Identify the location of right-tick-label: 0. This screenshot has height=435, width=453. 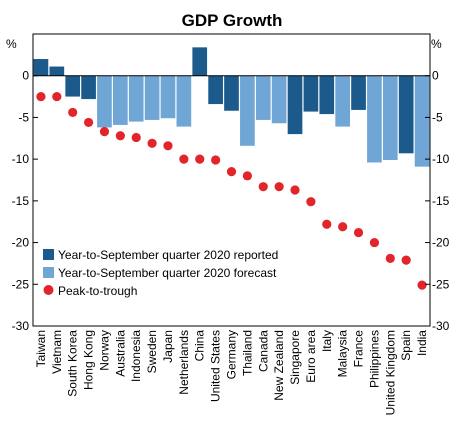
(435, 76).